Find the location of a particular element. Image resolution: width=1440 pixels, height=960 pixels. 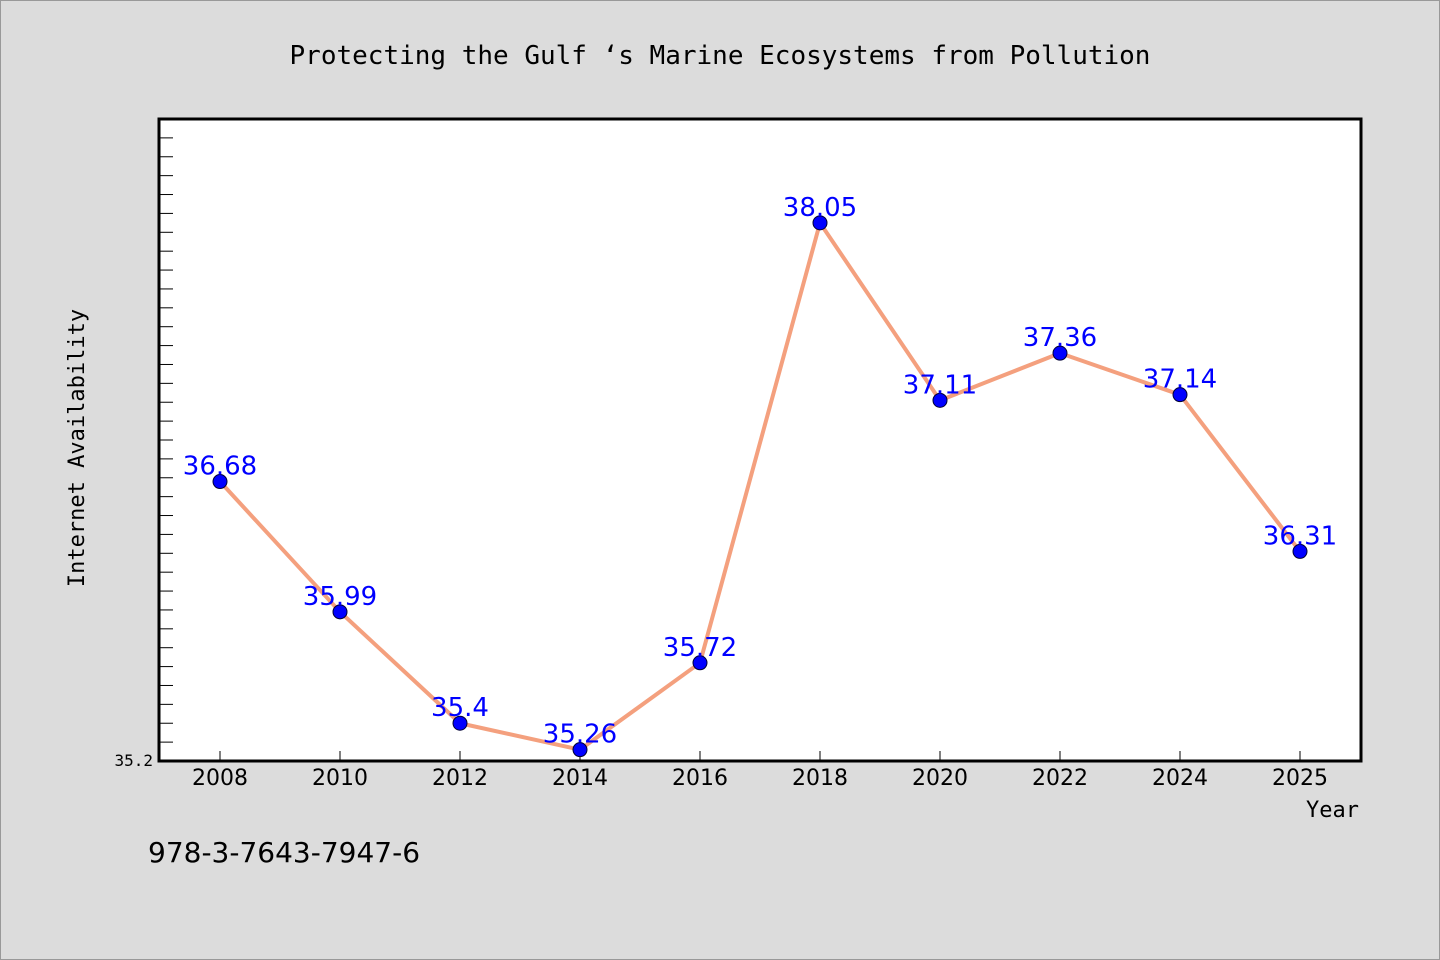

y-axis-label: Internet Availability is located at coordinates (77, 448).